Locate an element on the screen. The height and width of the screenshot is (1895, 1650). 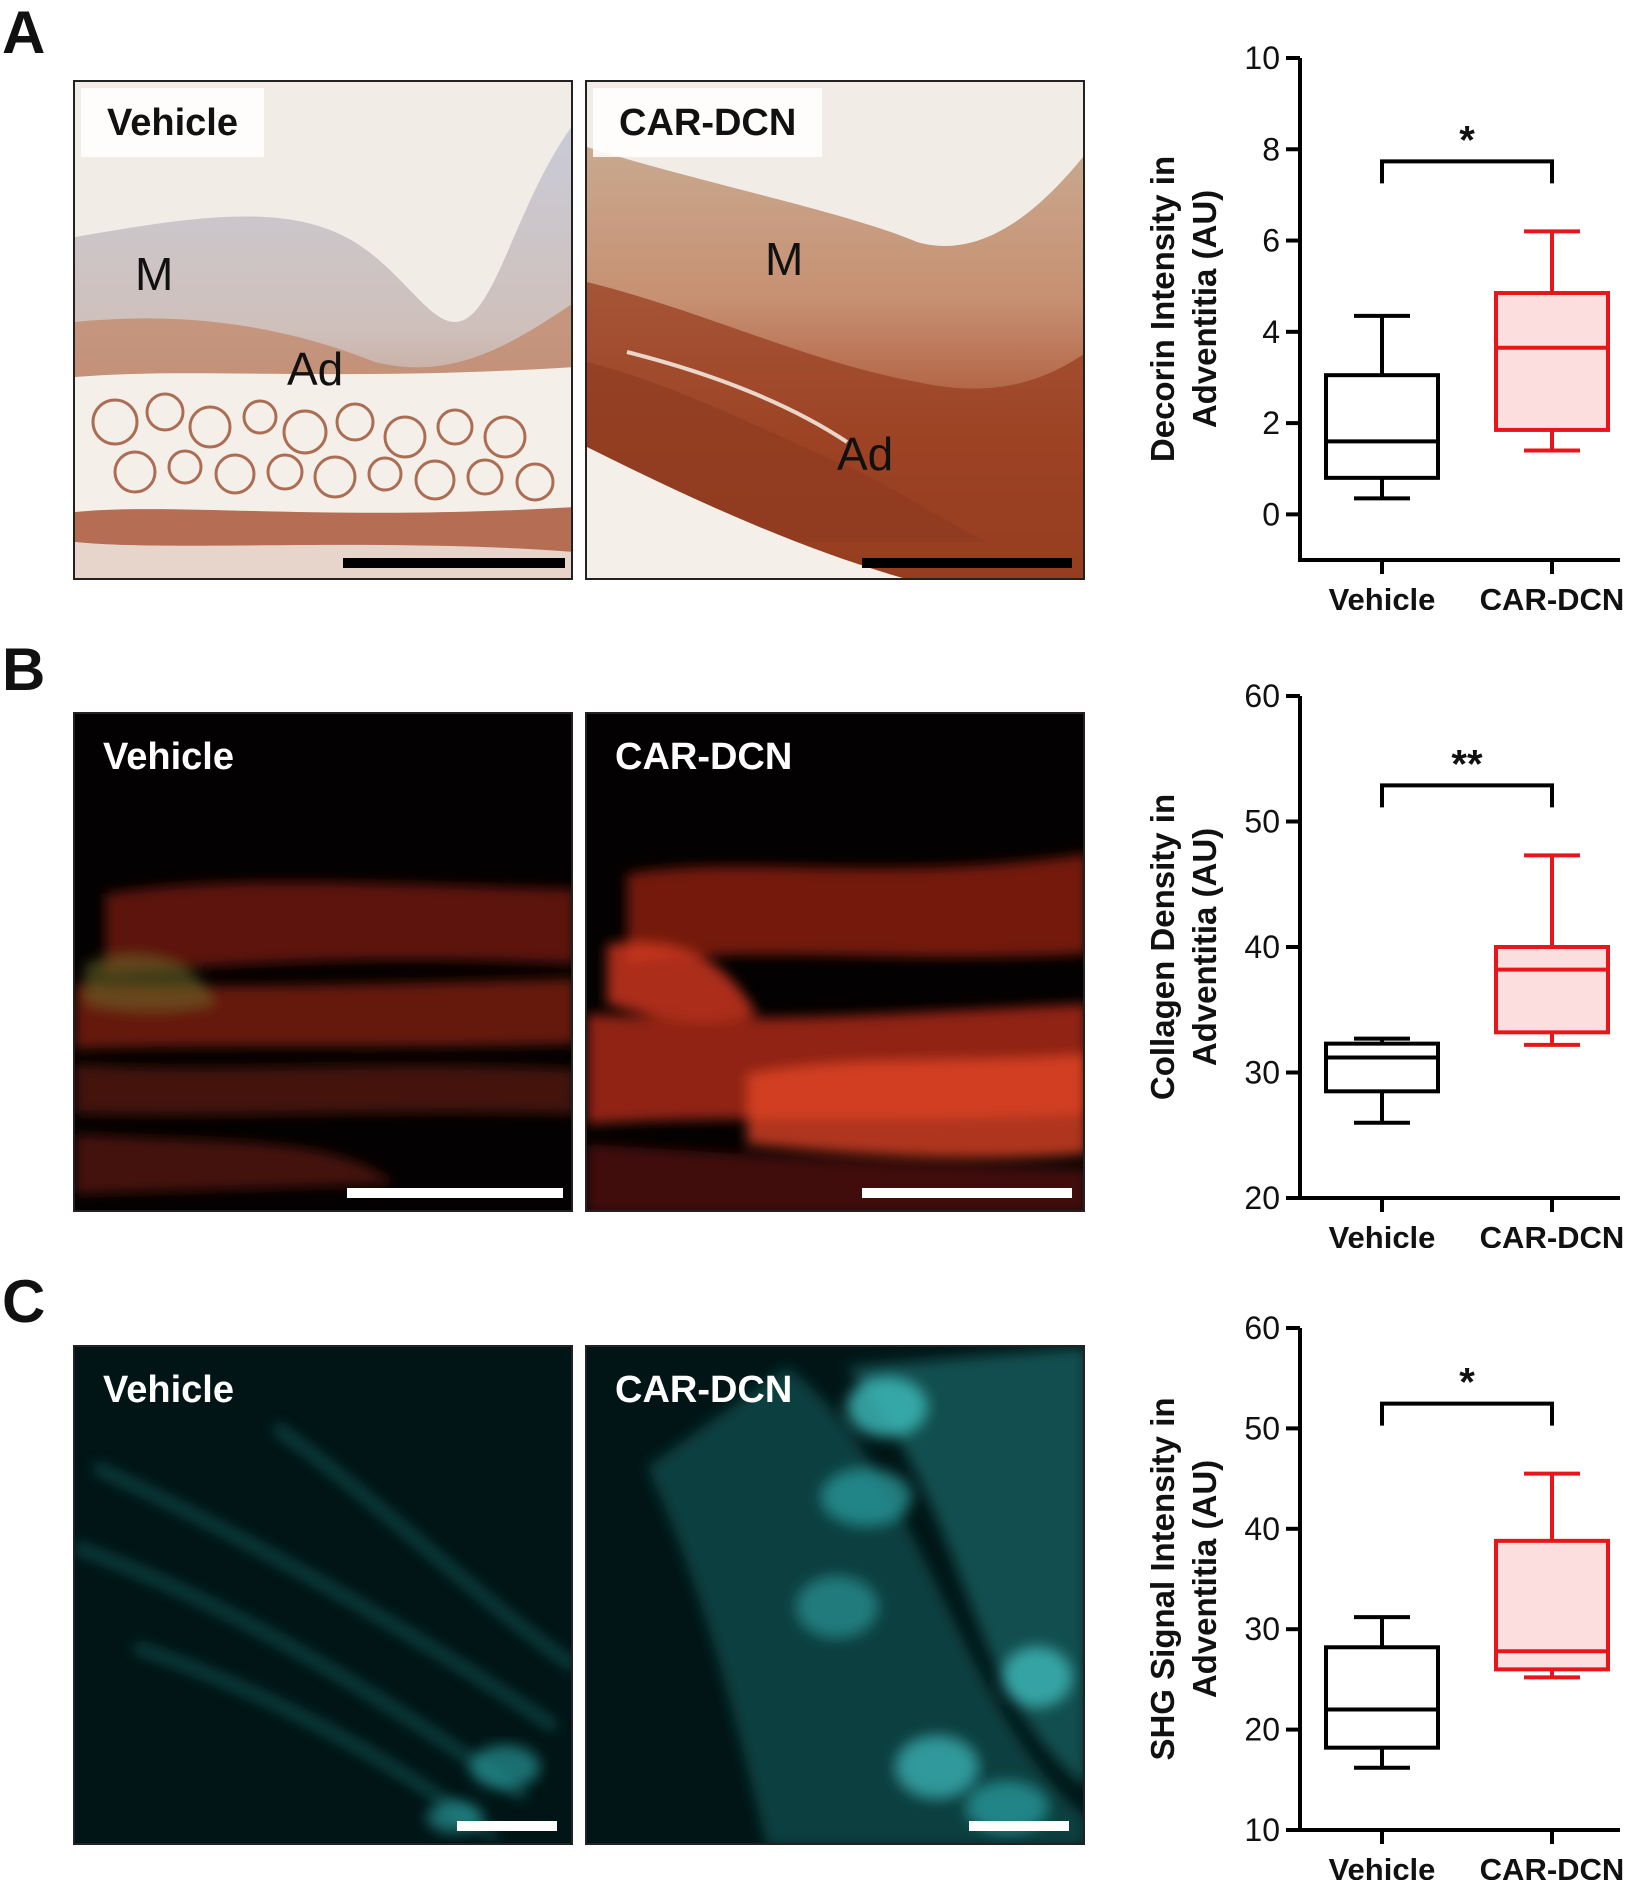
micrograph-b-vehicle: Vehicle is located at coordinates (323, 962).